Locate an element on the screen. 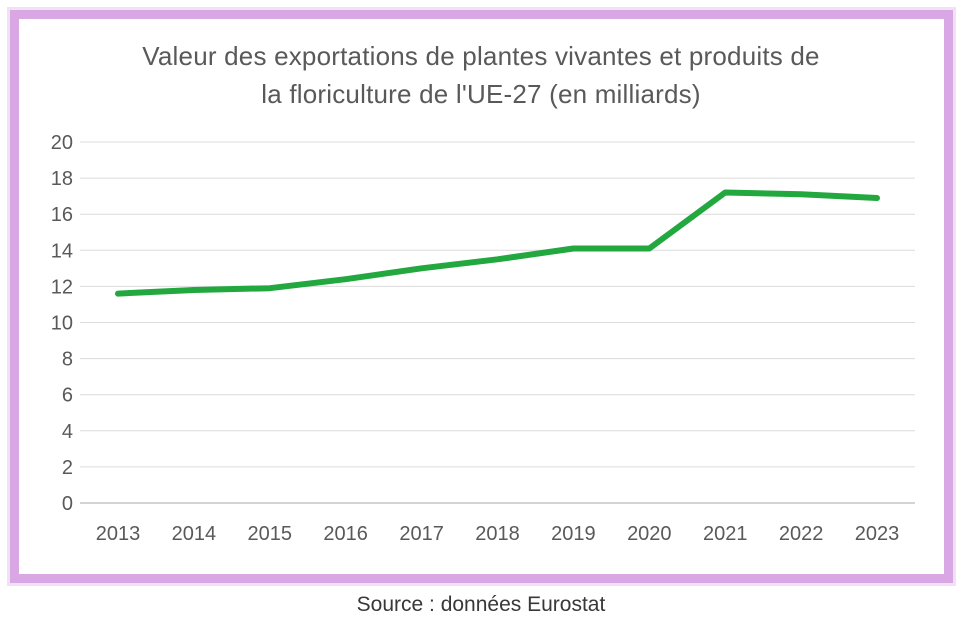 This screenshot has height=629, width=962. x-tick-label: 2018 is located at coordinates (497, 534).